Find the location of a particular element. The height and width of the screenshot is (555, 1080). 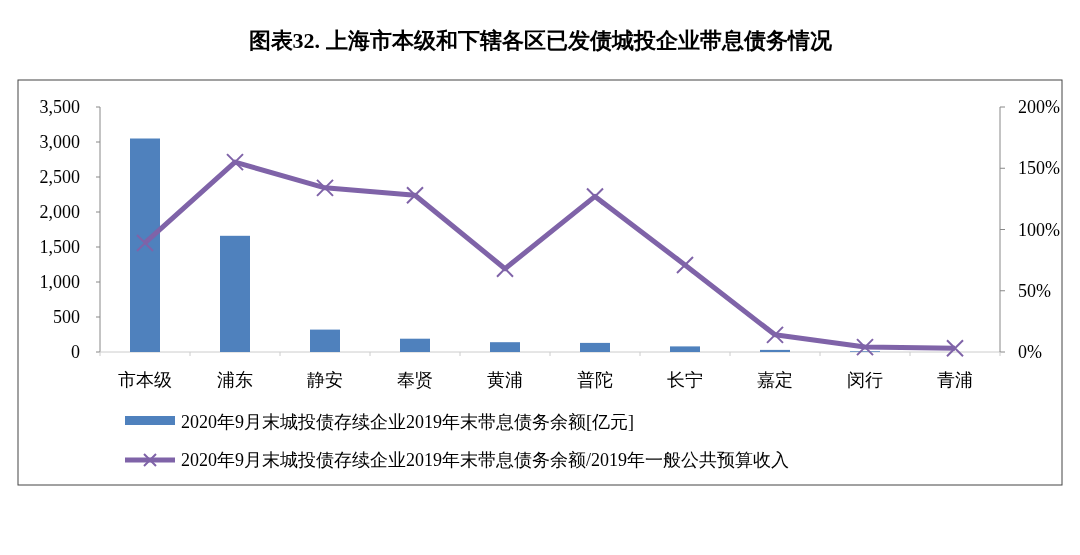

x-tick-label: 黄浦 is located at coordinates (505, 380).